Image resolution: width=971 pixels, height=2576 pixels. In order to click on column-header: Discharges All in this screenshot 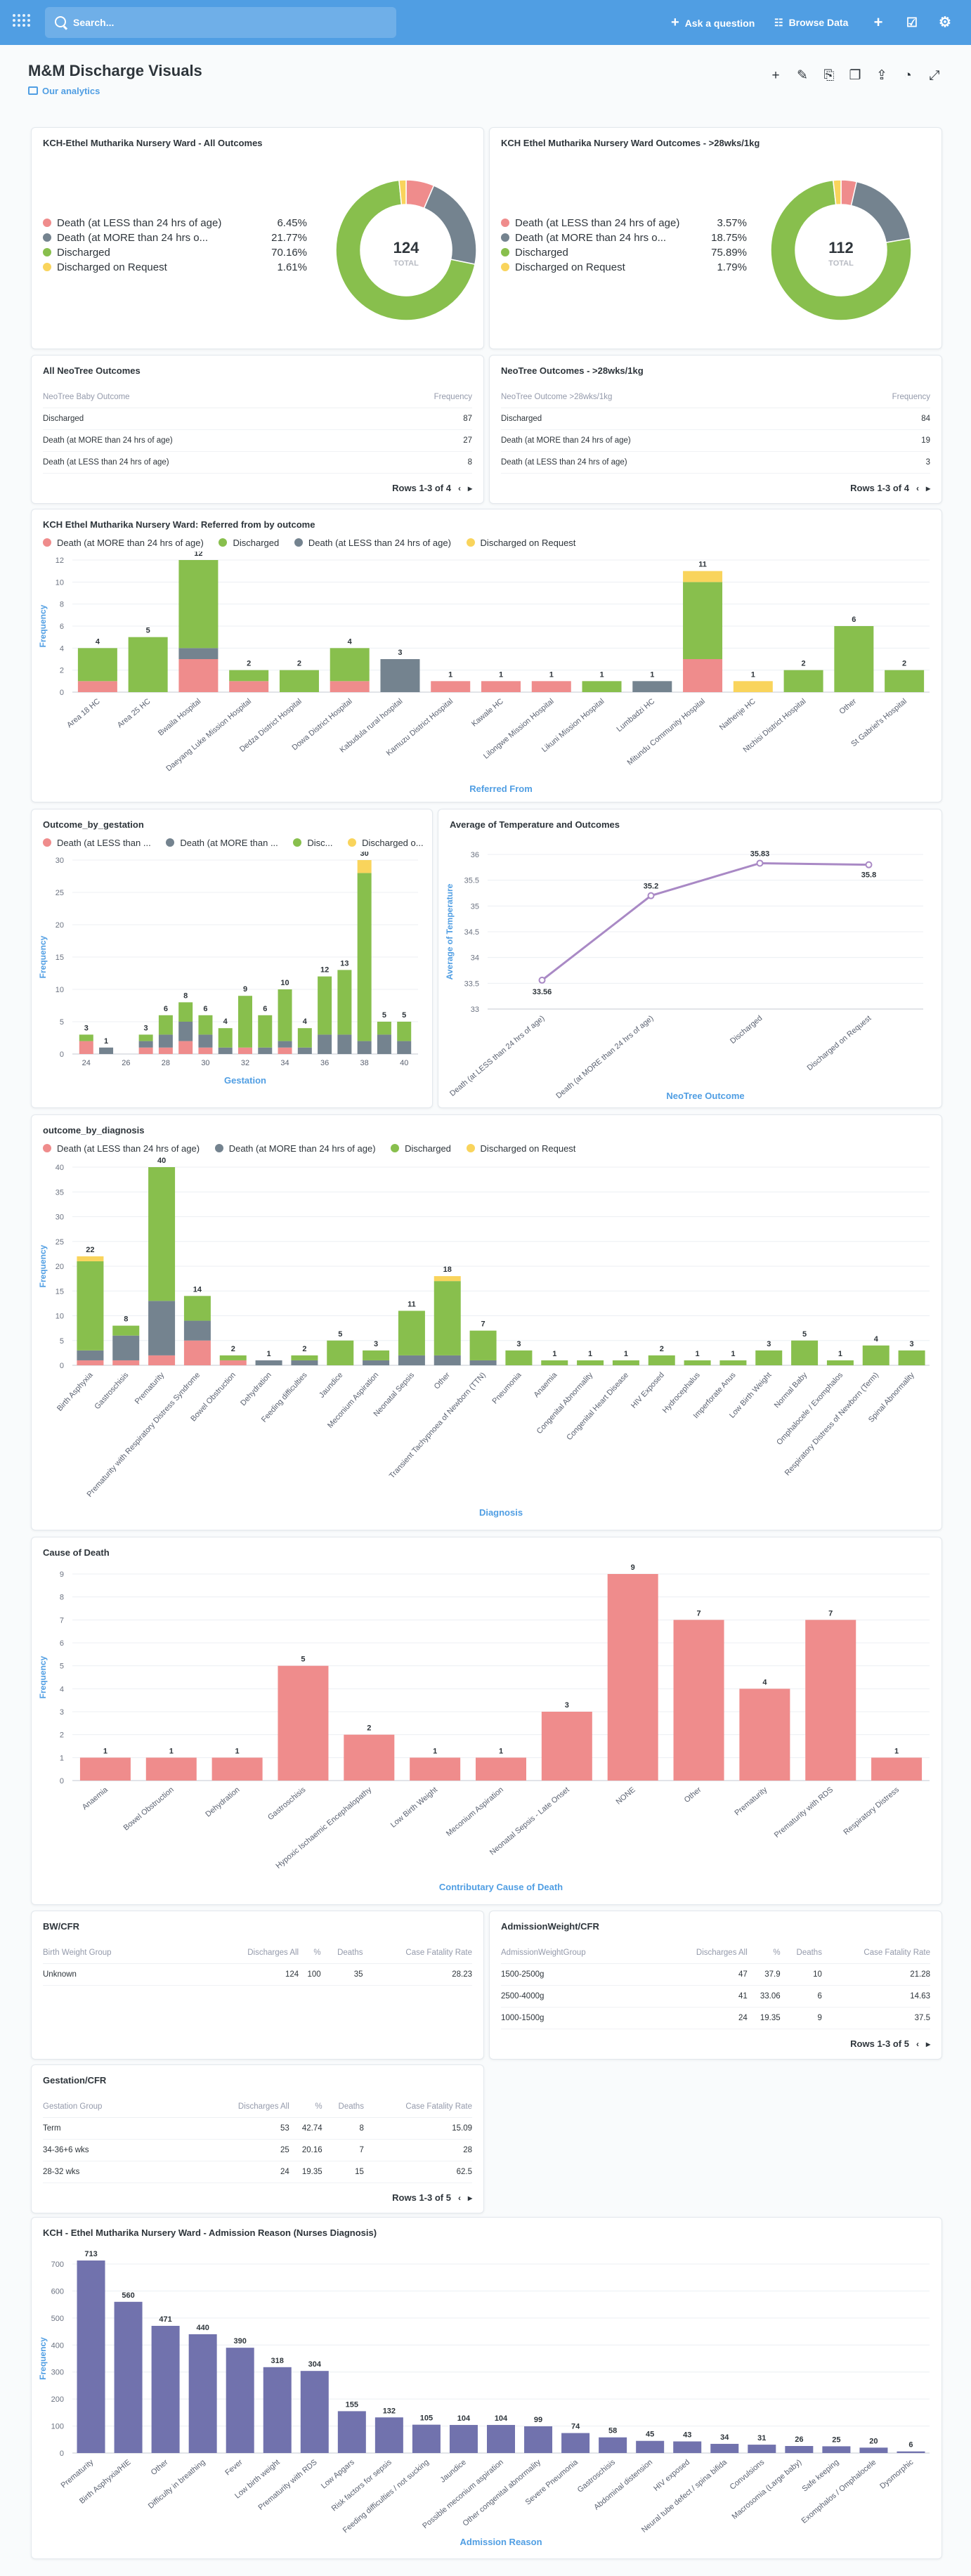, I will do `click(256, 1953)`.